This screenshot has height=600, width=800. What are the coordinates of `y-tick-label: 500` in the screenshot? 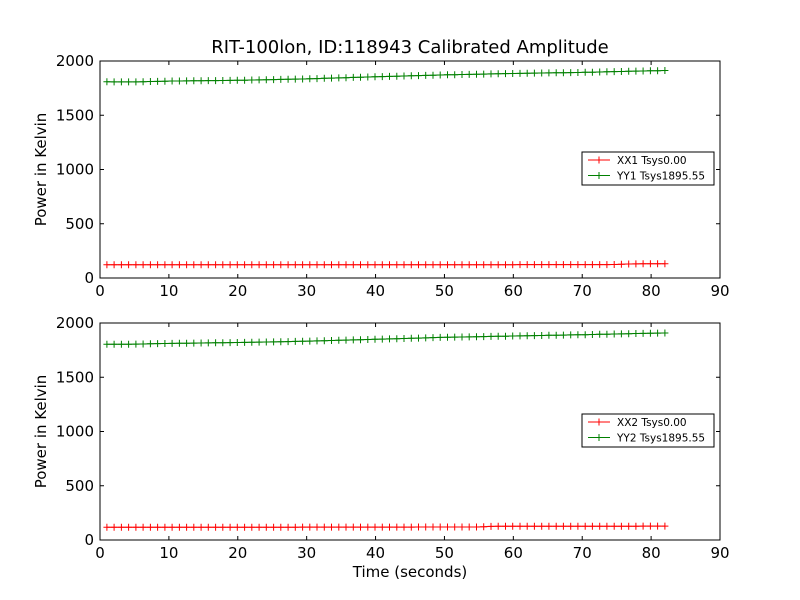 It's located at (79, 224).